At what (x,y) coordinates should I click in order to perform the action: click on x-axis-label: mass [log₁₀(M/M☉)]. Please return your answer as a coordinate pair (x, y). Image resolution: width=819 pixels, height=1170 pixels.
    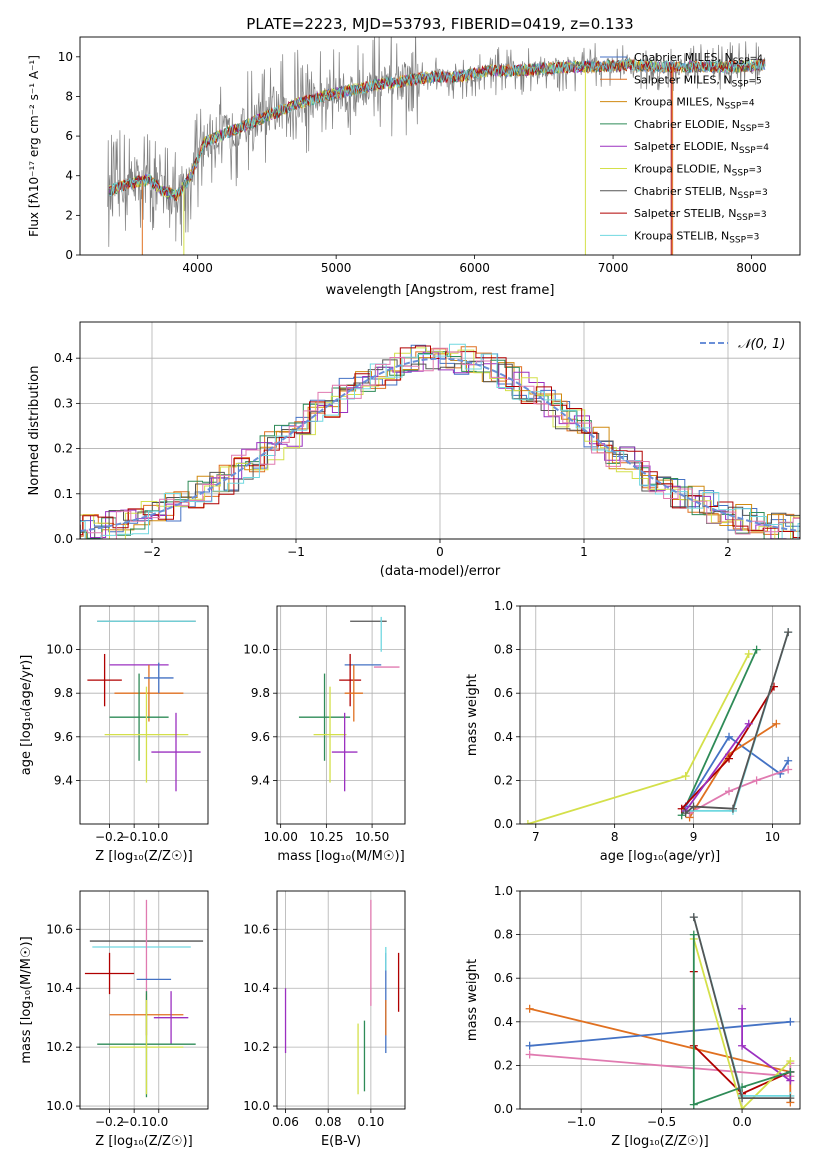
    Looking at the image, I should click on (340, 856).